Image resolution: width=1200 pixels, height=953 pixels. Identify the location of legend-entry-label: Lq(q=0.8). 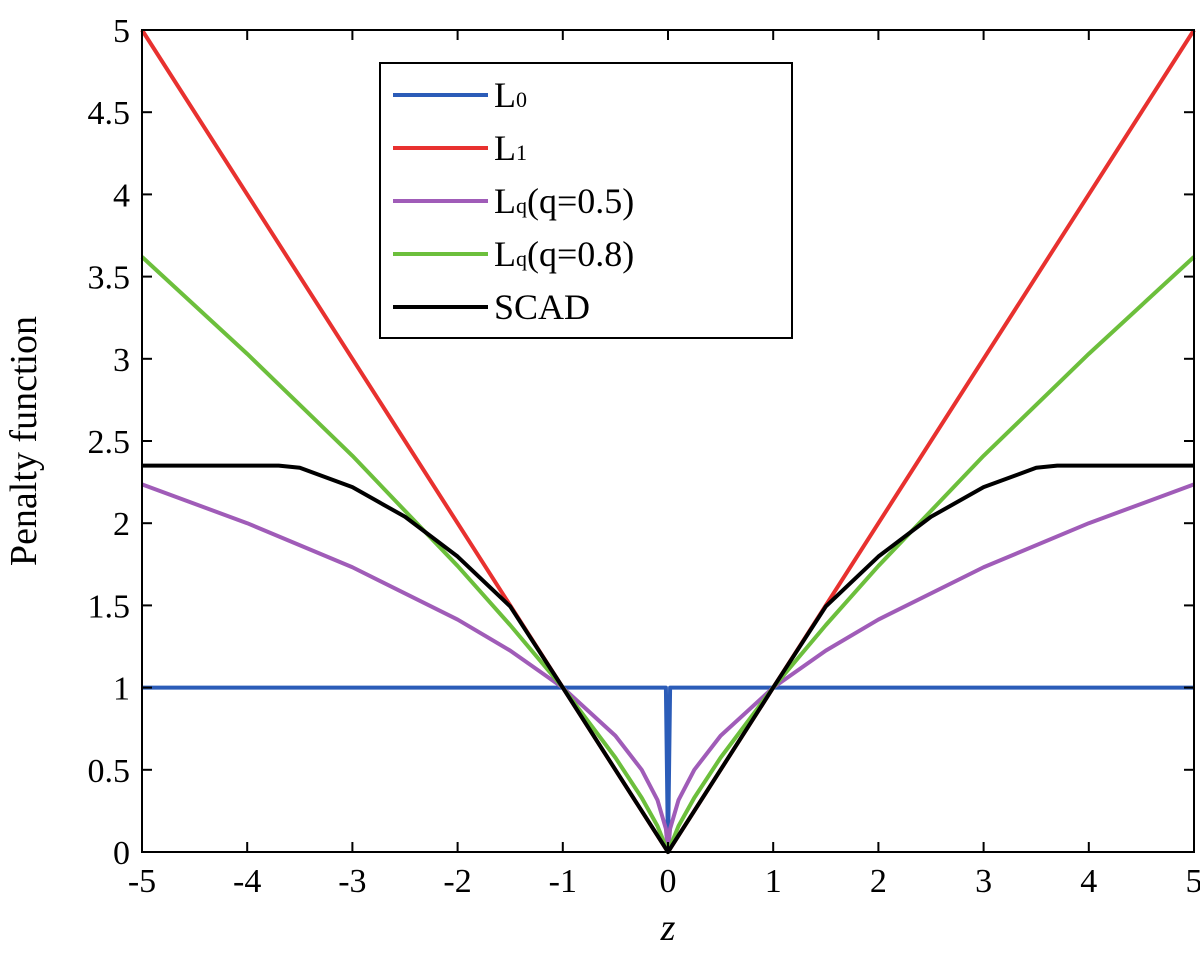
(564, 254).